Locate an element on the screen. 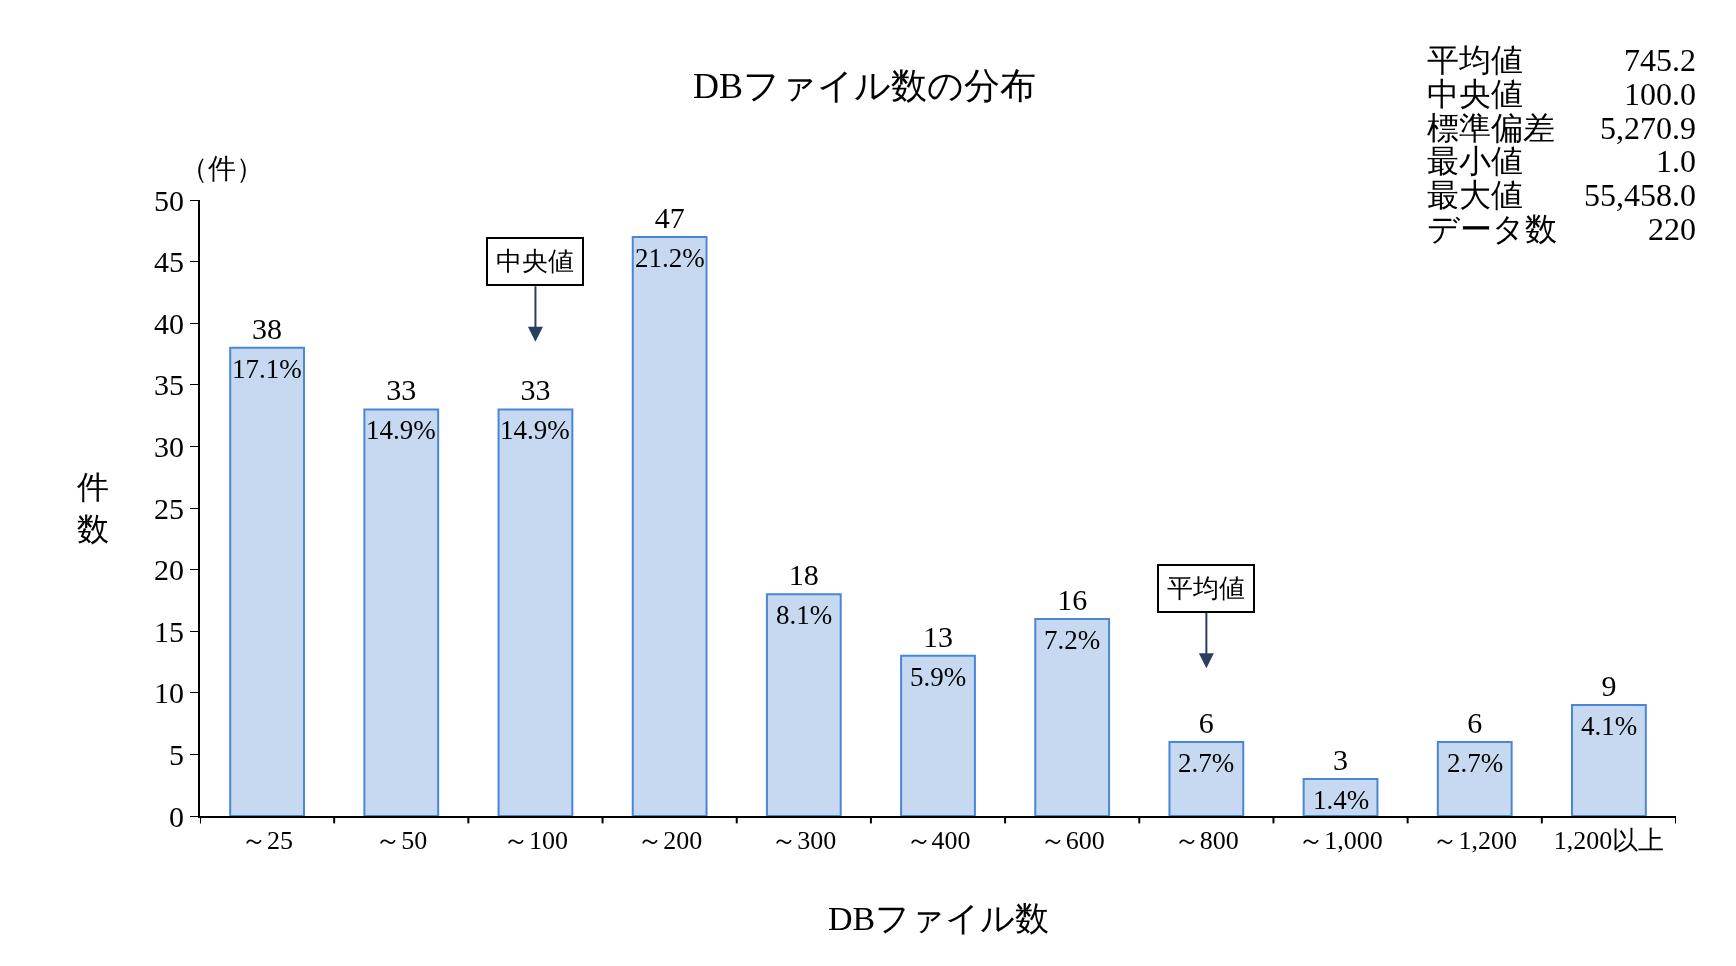 The image size is (1736, 966). data-label: 18 is located at coordinates (803, 575).